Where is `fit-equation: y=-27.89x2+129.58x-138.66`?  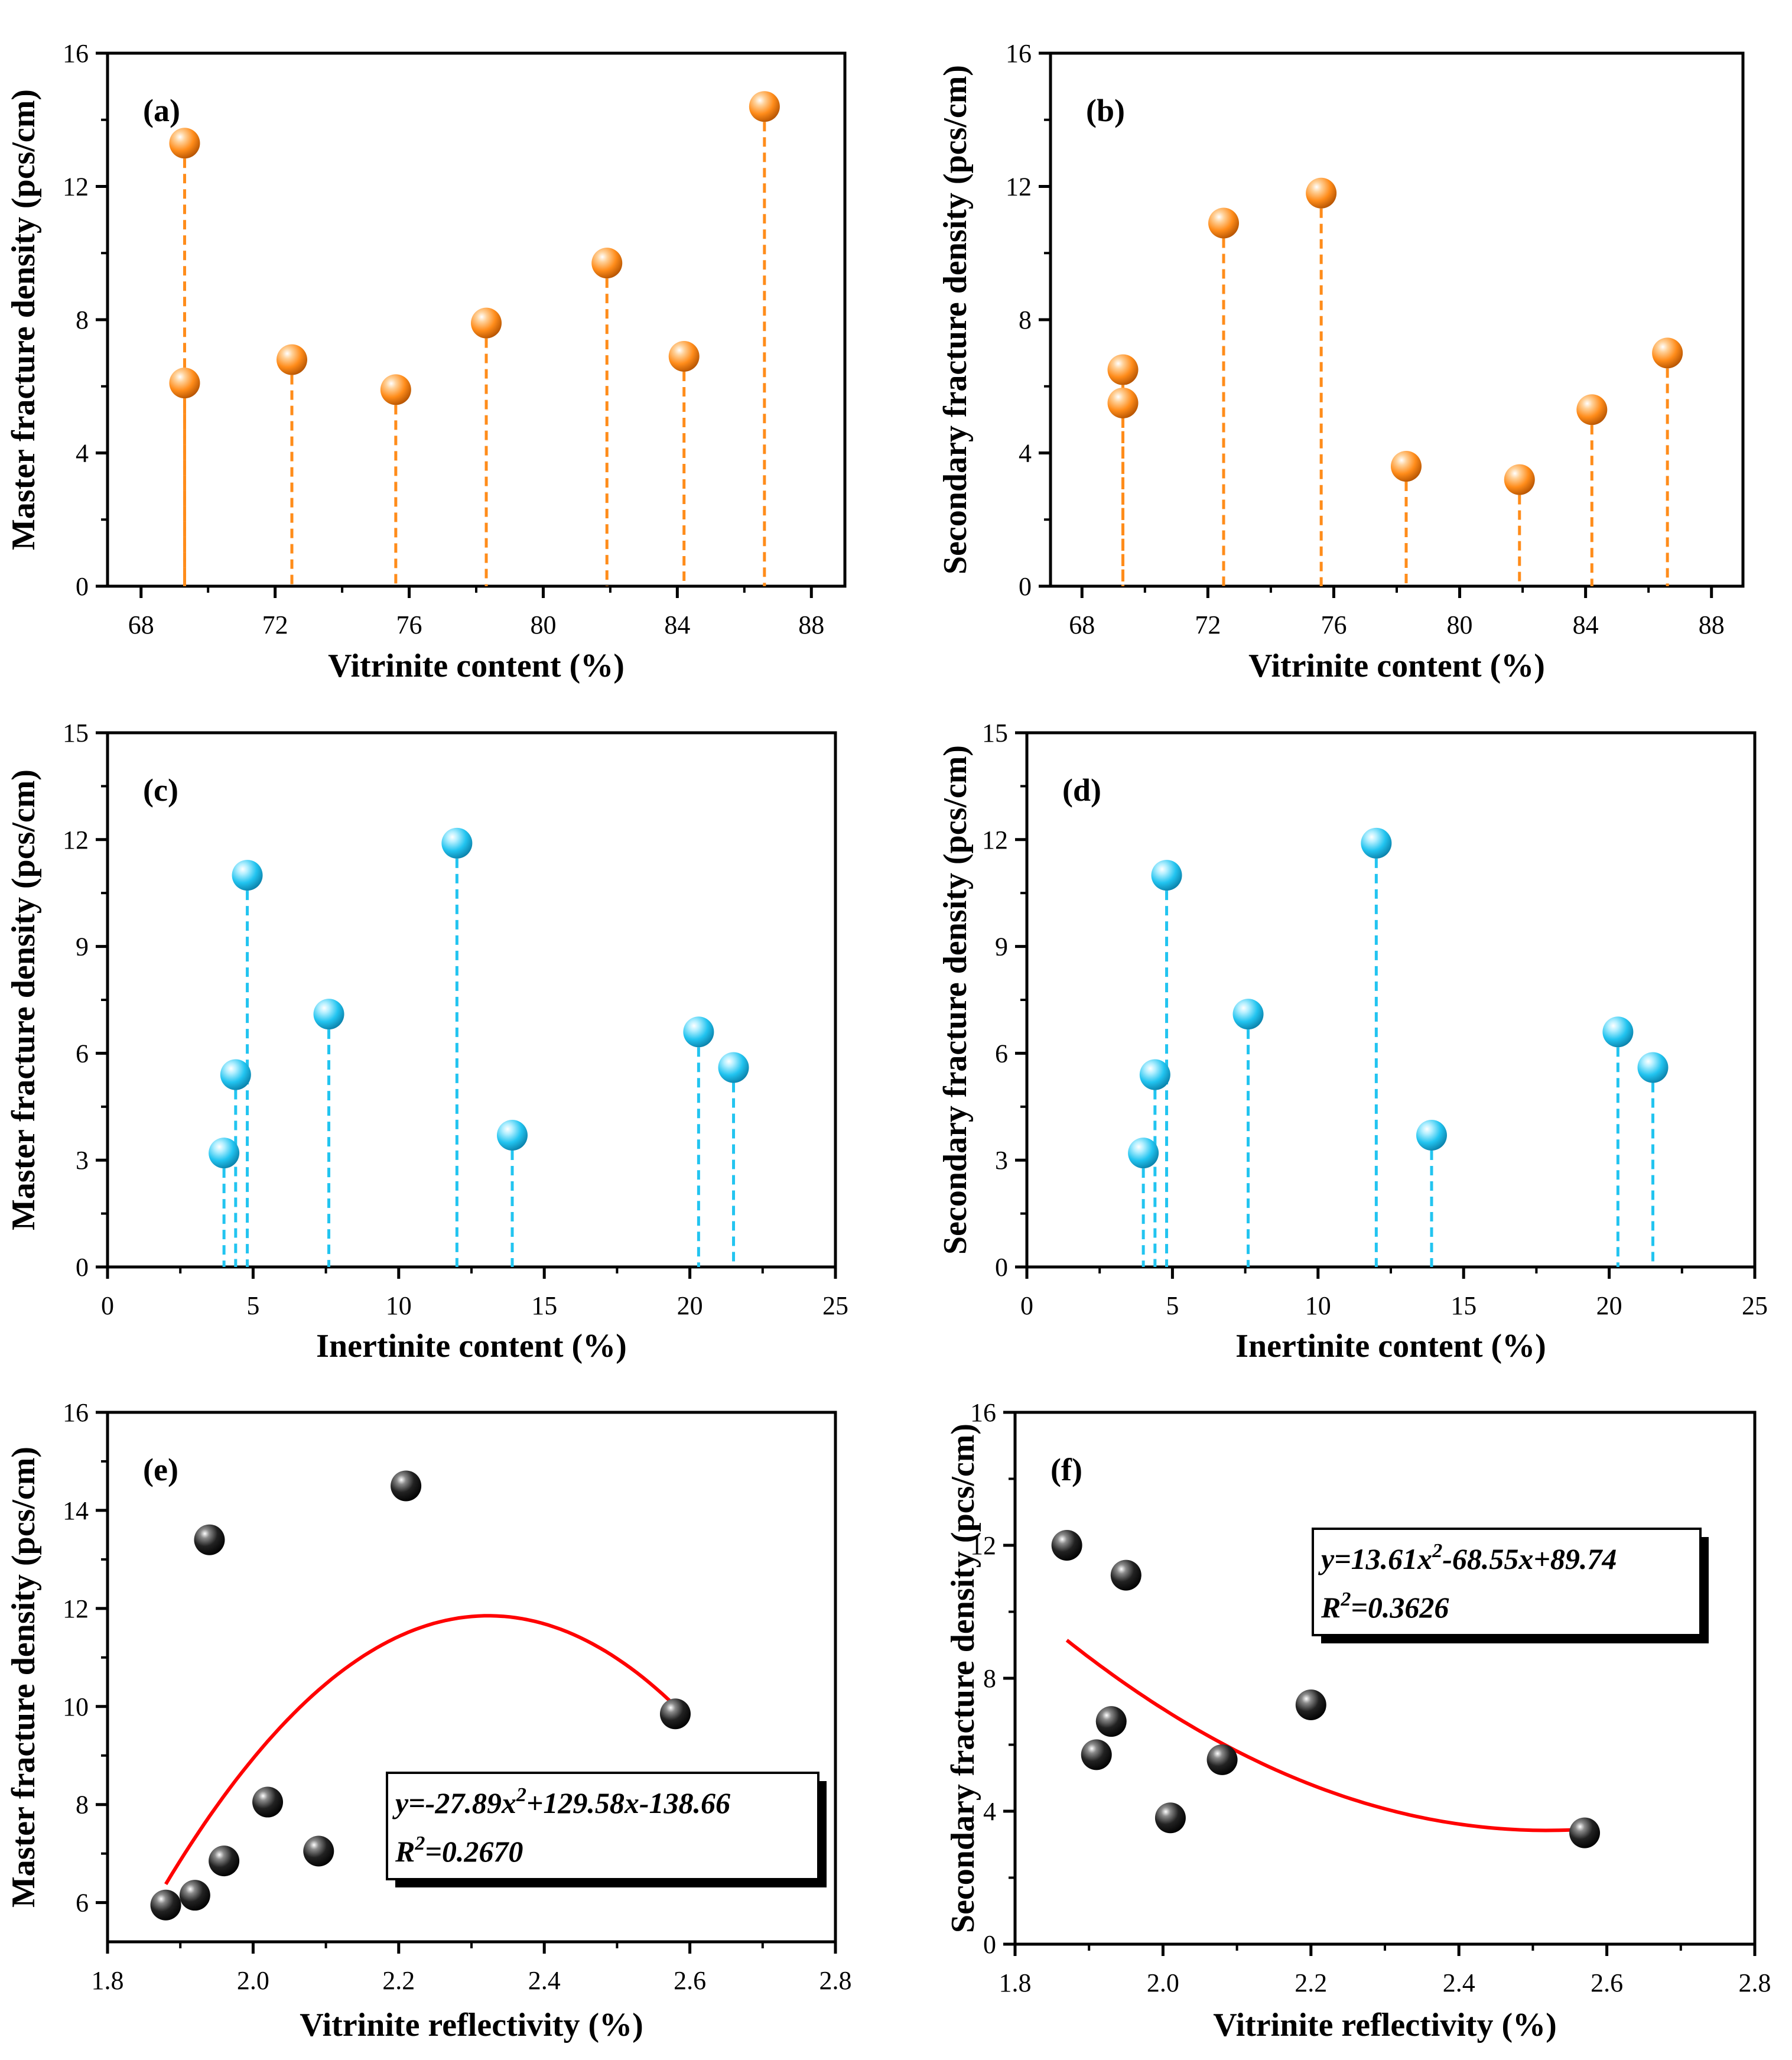
fit-equation: y=-27.89x2+129.58x-138.66 is located at coordinates (561, 1801).